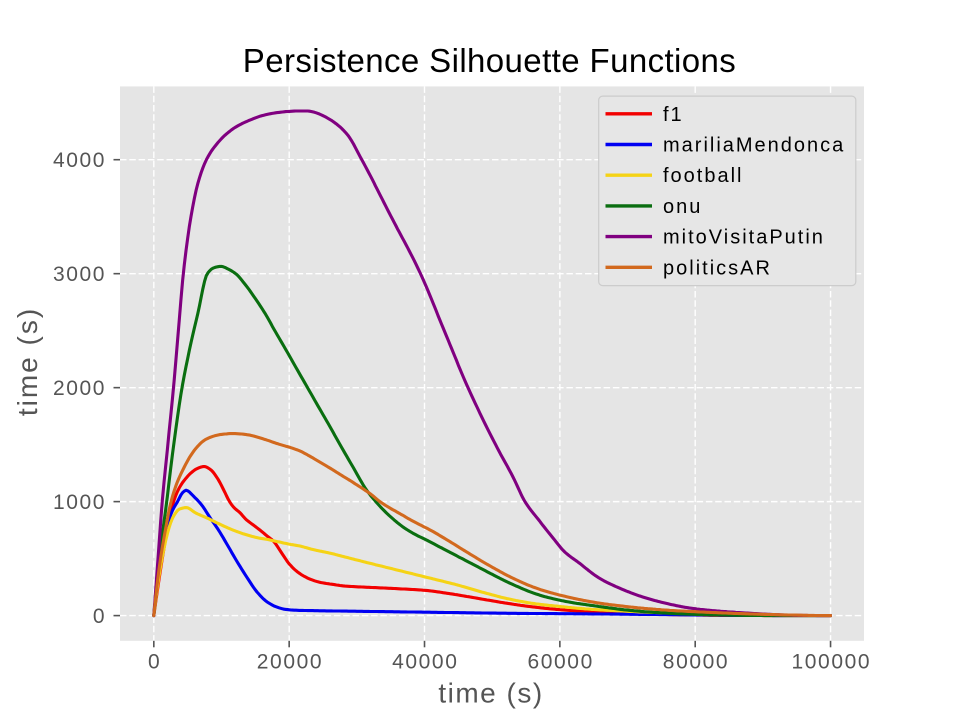  I want to click on svg-text: mitoVisitaPutin, so click(744, 238).